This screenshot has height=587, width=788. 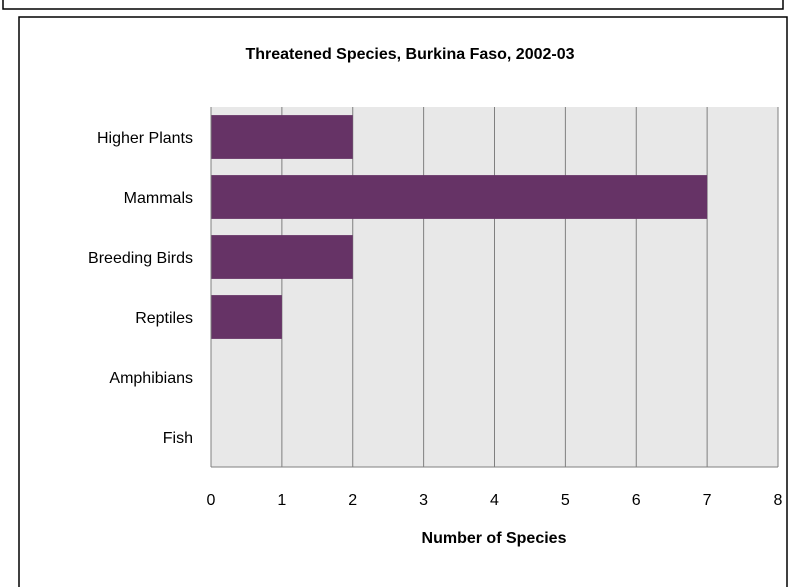 What do you see at coordinates (145, 138) in the screenshot?
I see `category-label: Higher Plants` at bounding box center [145, 138].